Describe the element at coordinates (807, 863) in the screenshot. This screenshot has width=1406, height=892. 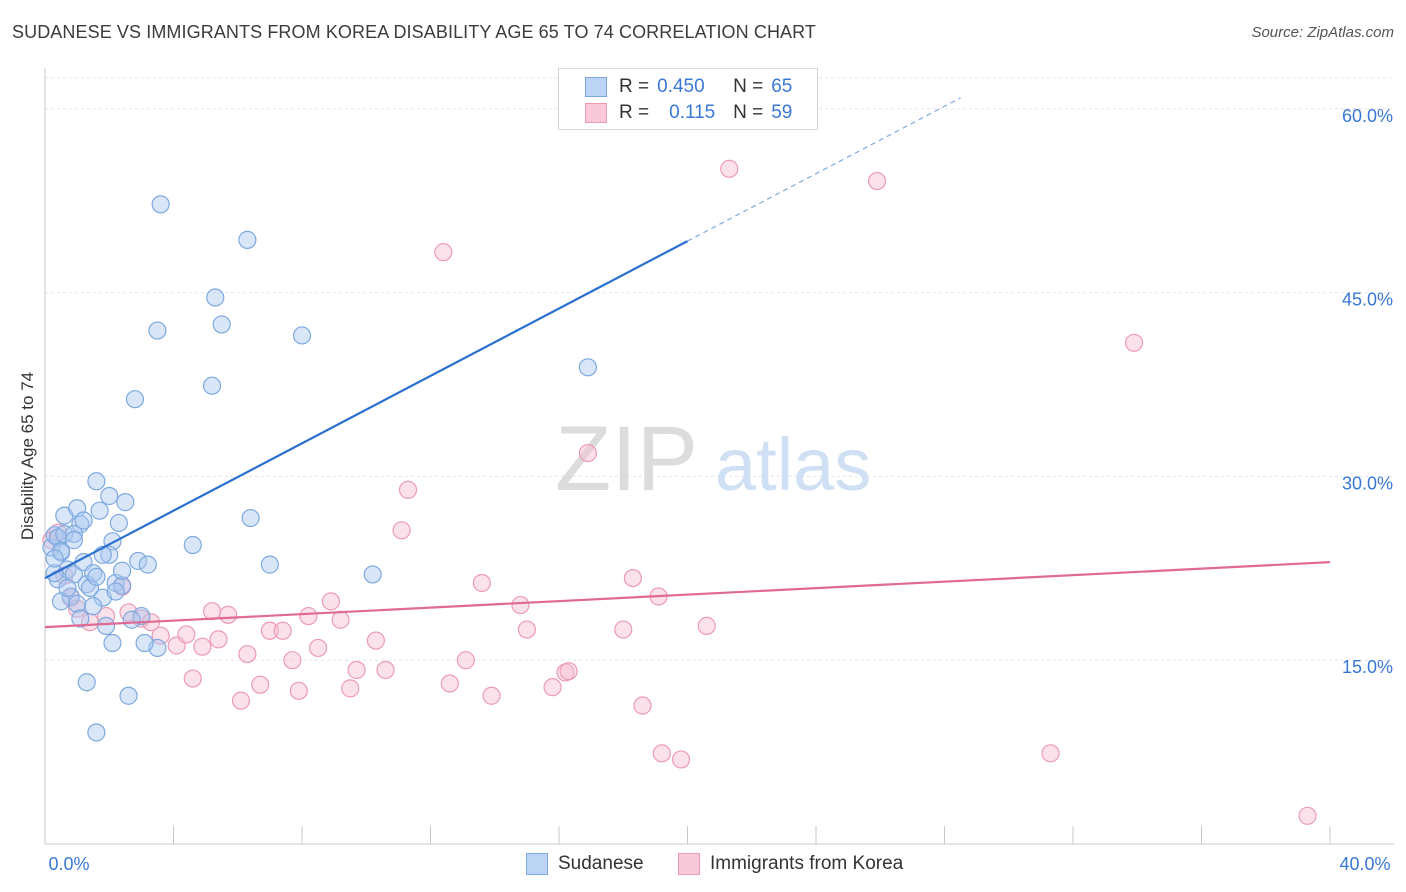
I see `legend-label-korea: Immigrants from Korea` at that location.